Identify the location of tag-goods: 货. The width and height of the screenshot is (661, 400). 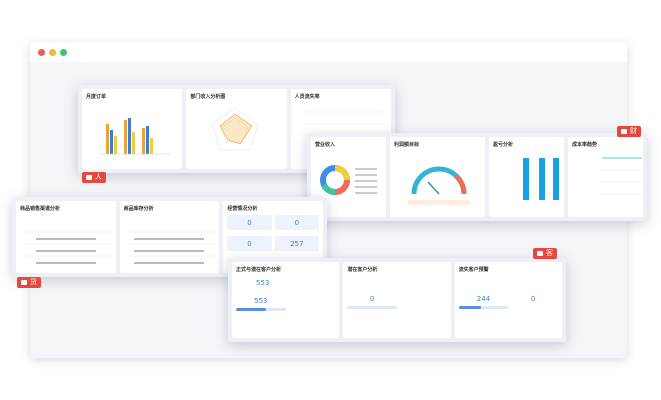
(29, 282).